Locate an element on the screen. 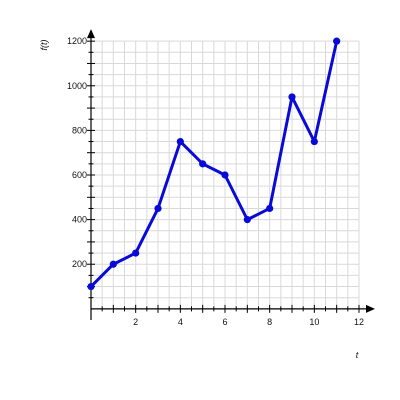 The image size is (400, 400). x-tick-label: 10 is located at coordinates (314, 322).